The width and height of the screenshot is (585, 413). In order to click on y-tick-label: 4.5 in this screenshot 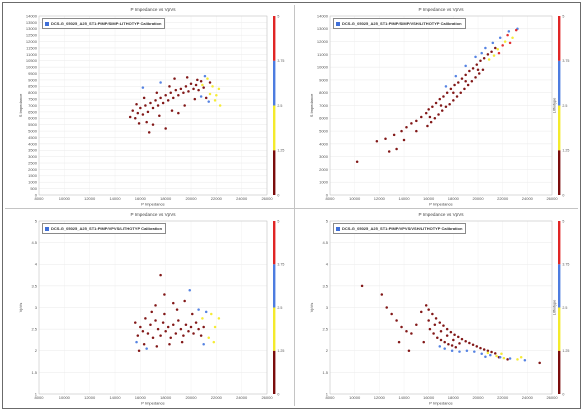, I will do `click(34, 242)`.